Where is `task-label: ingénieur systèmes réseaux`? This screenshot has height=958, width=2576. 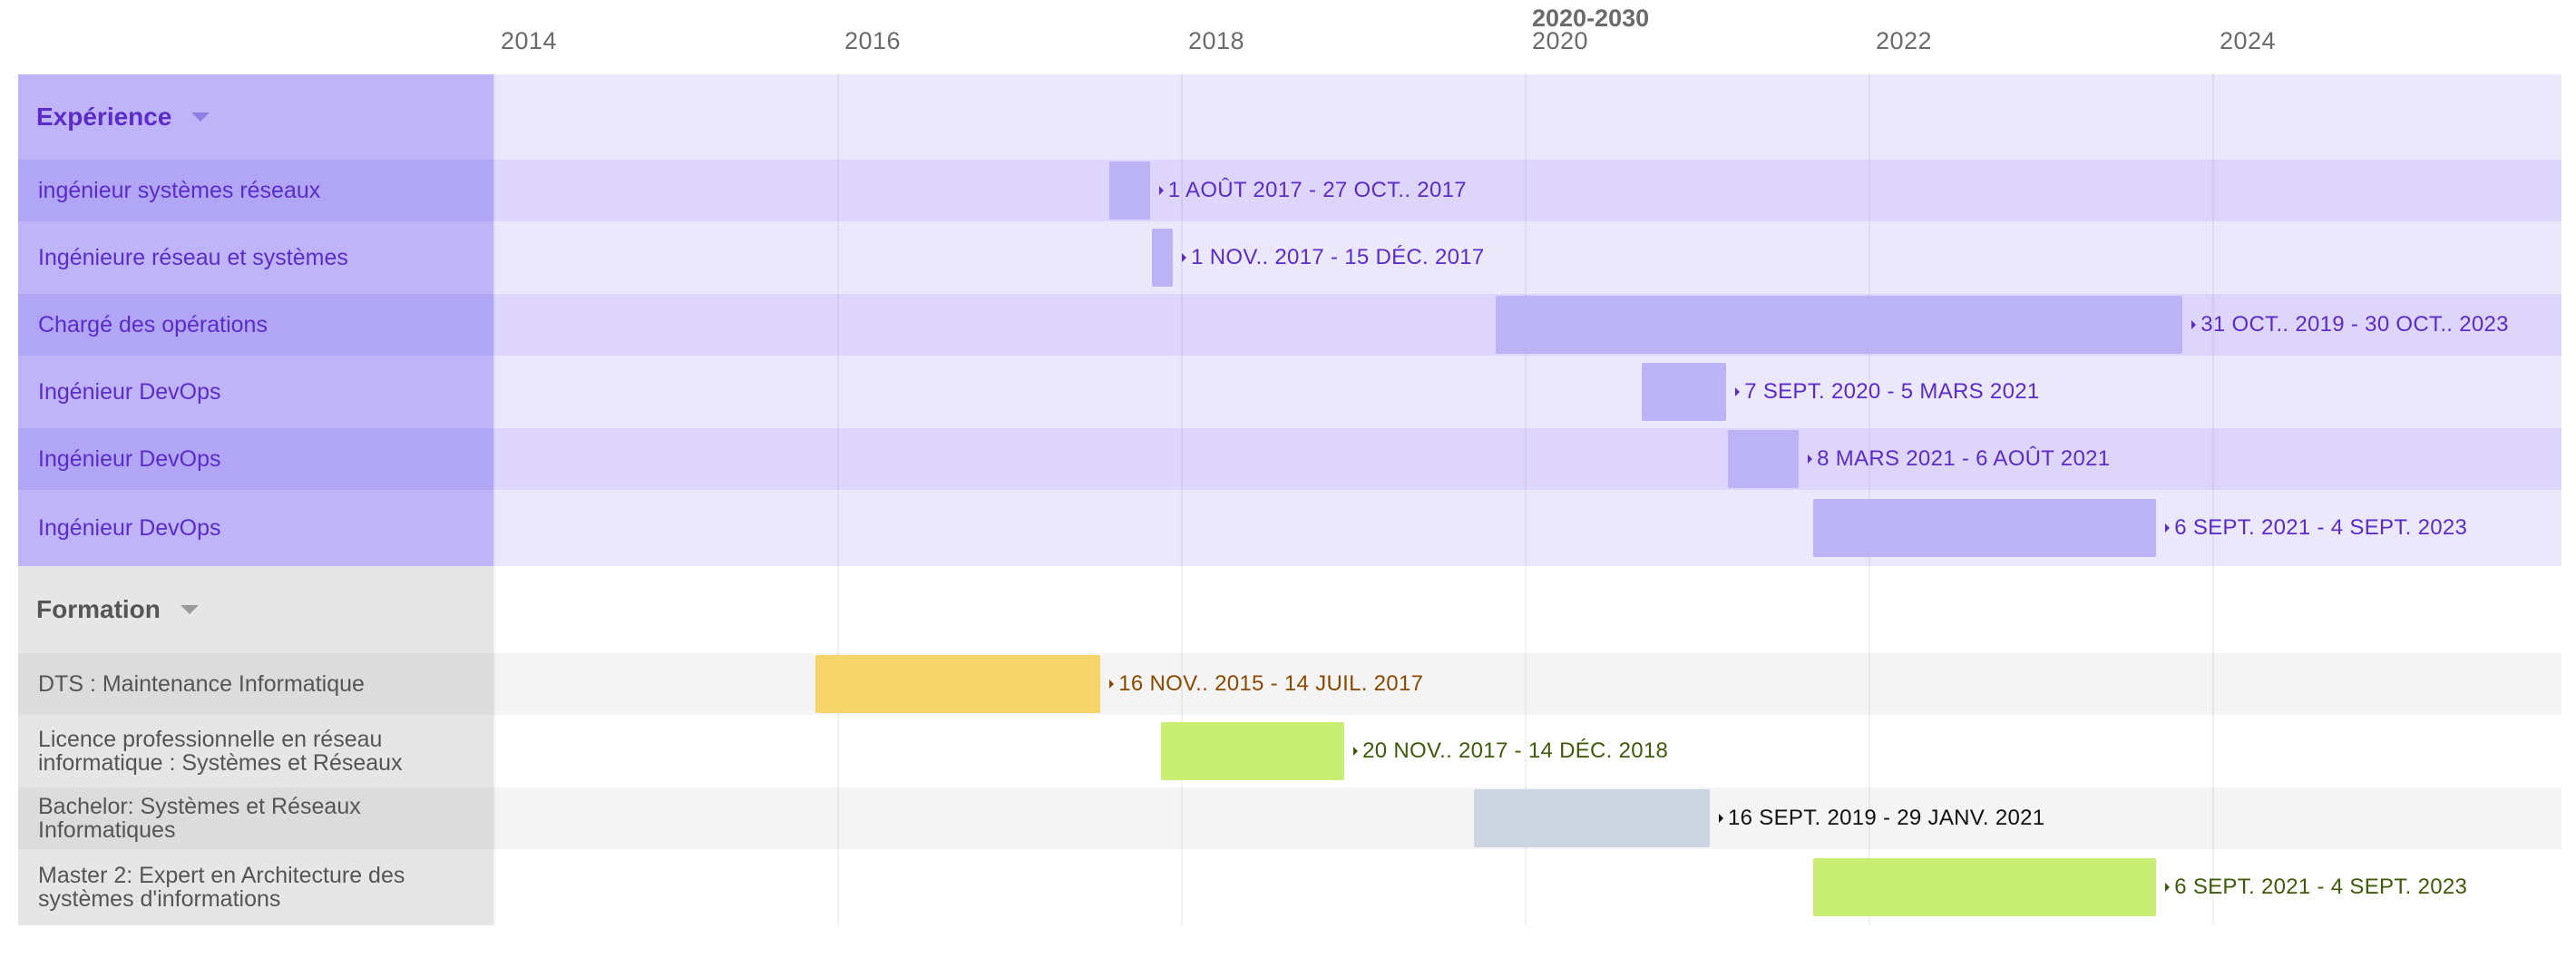
task-label: ingénieur systèmes réseaux is located at coordinates (179, 190).